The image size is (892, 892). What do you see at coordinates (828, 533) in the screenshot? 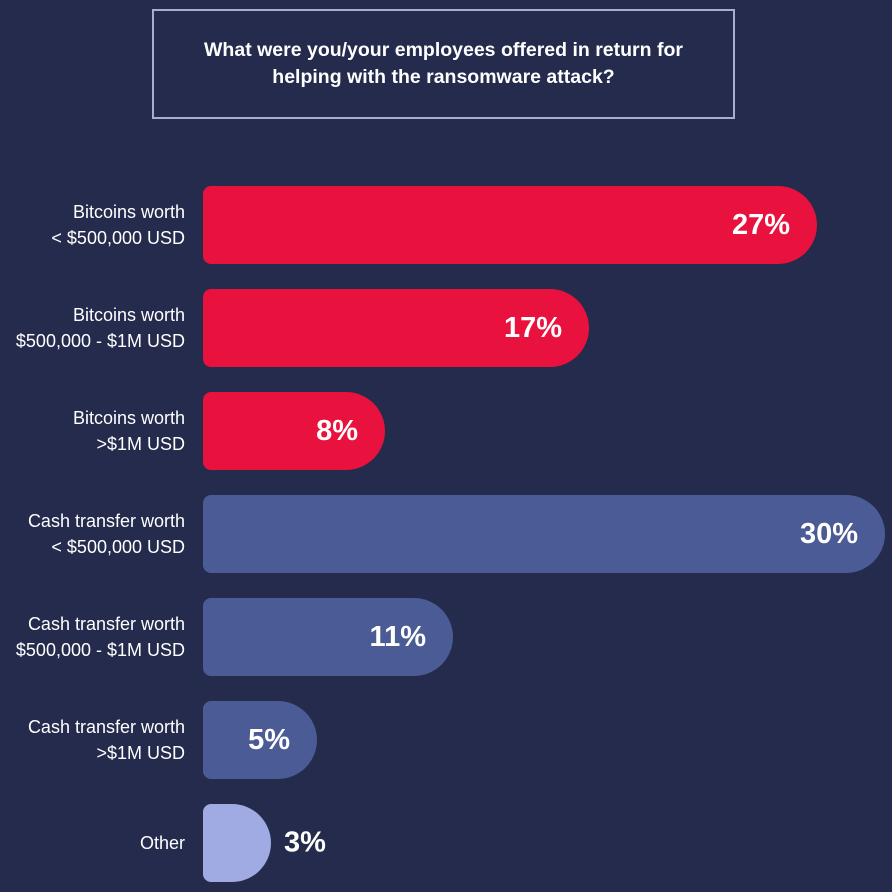
I see `value-label: 30%` at bounding box center [828, 533].